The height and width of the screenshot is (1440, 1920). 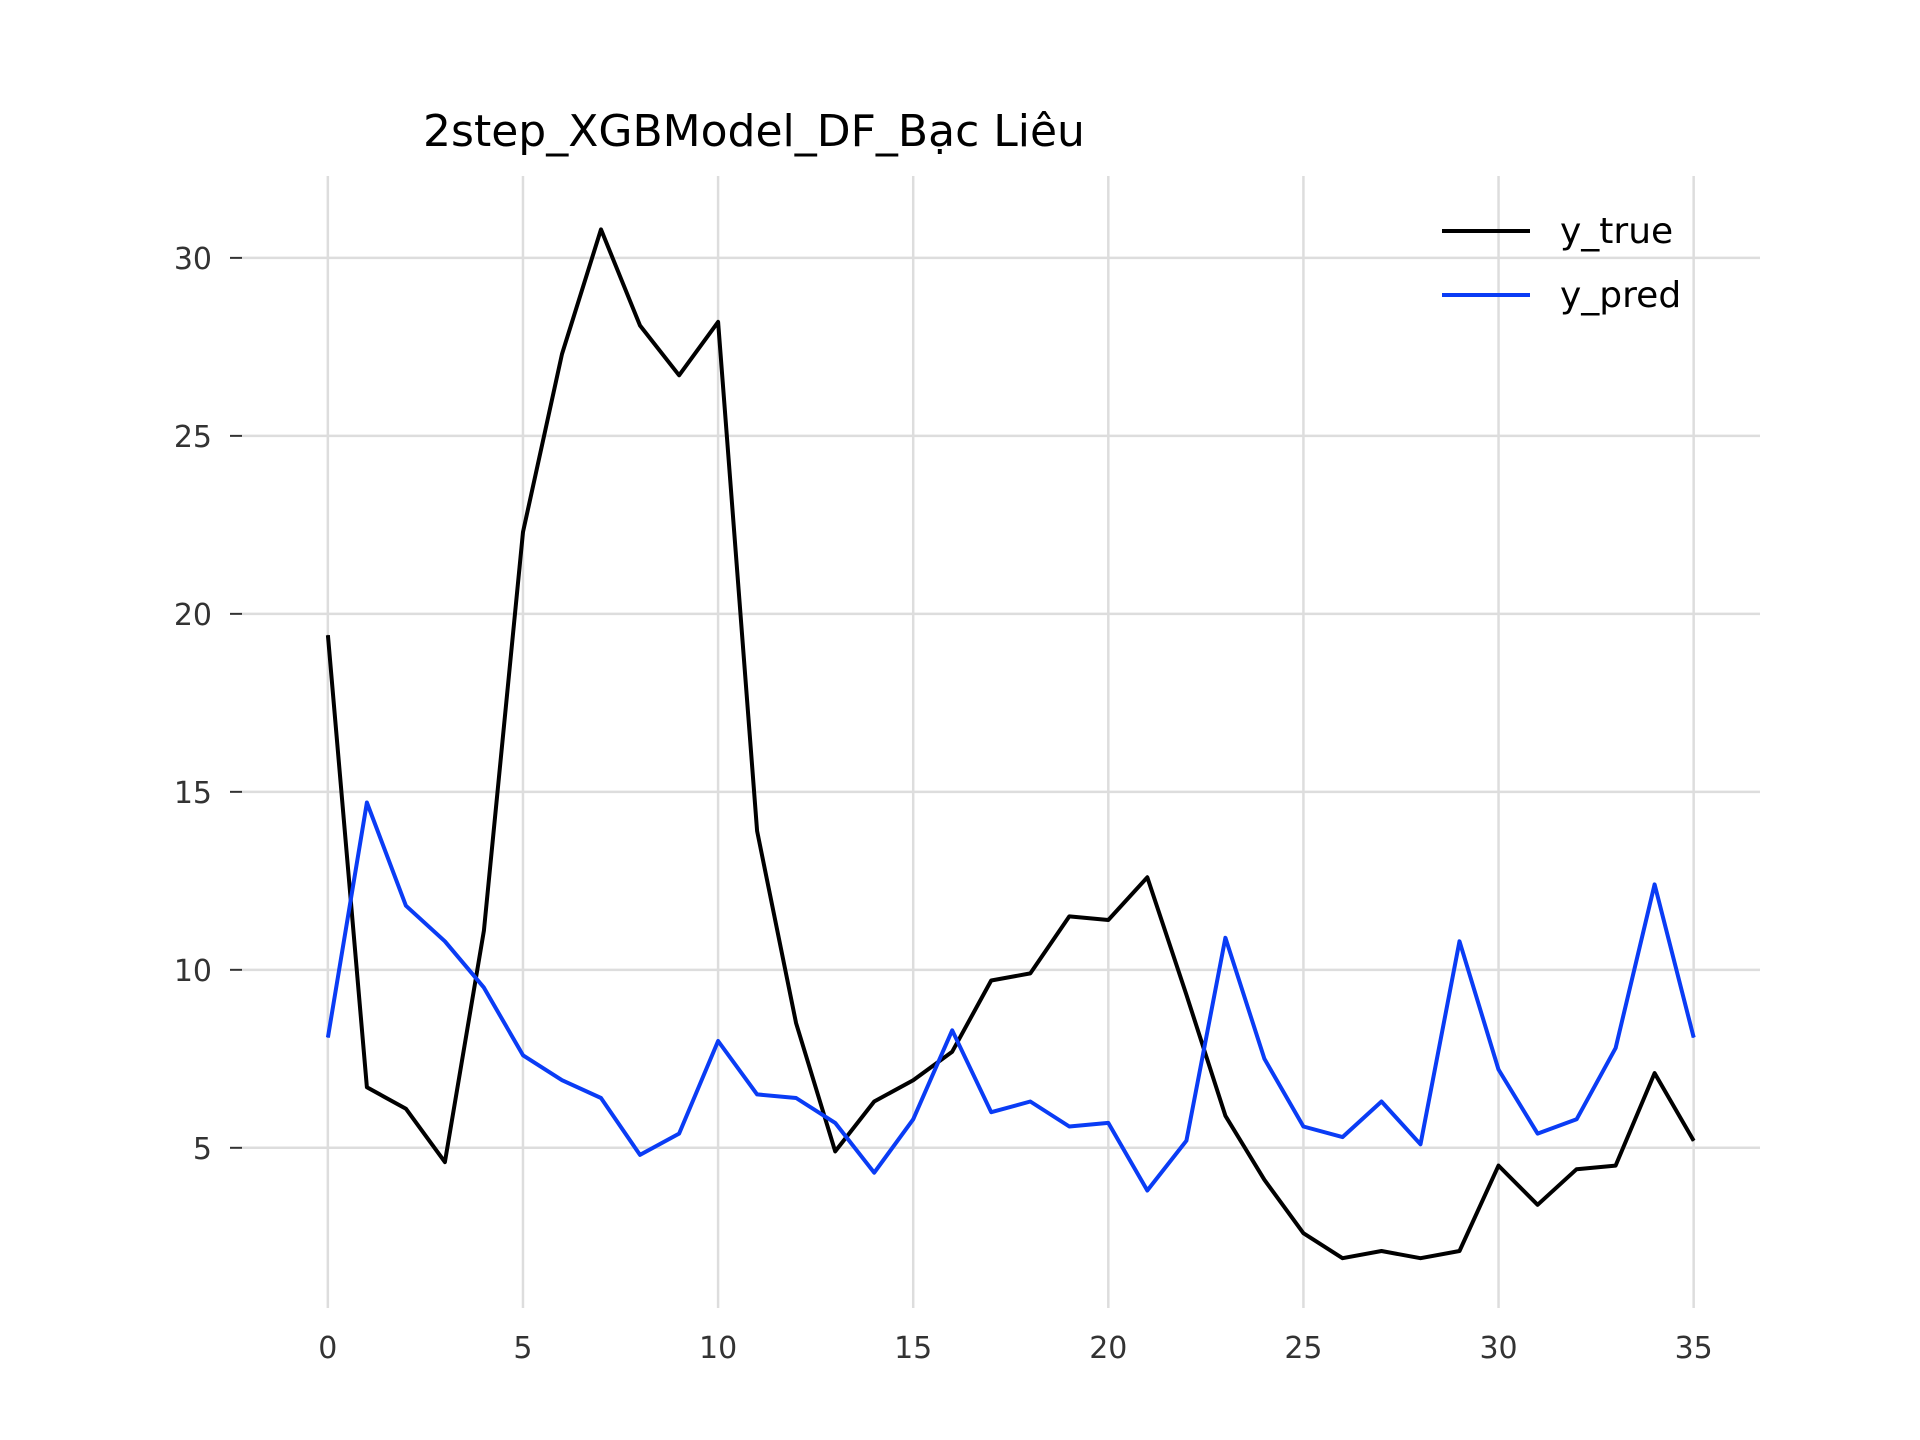 I want to click on x-tick-label: 10, so click(x=718, y=1348).